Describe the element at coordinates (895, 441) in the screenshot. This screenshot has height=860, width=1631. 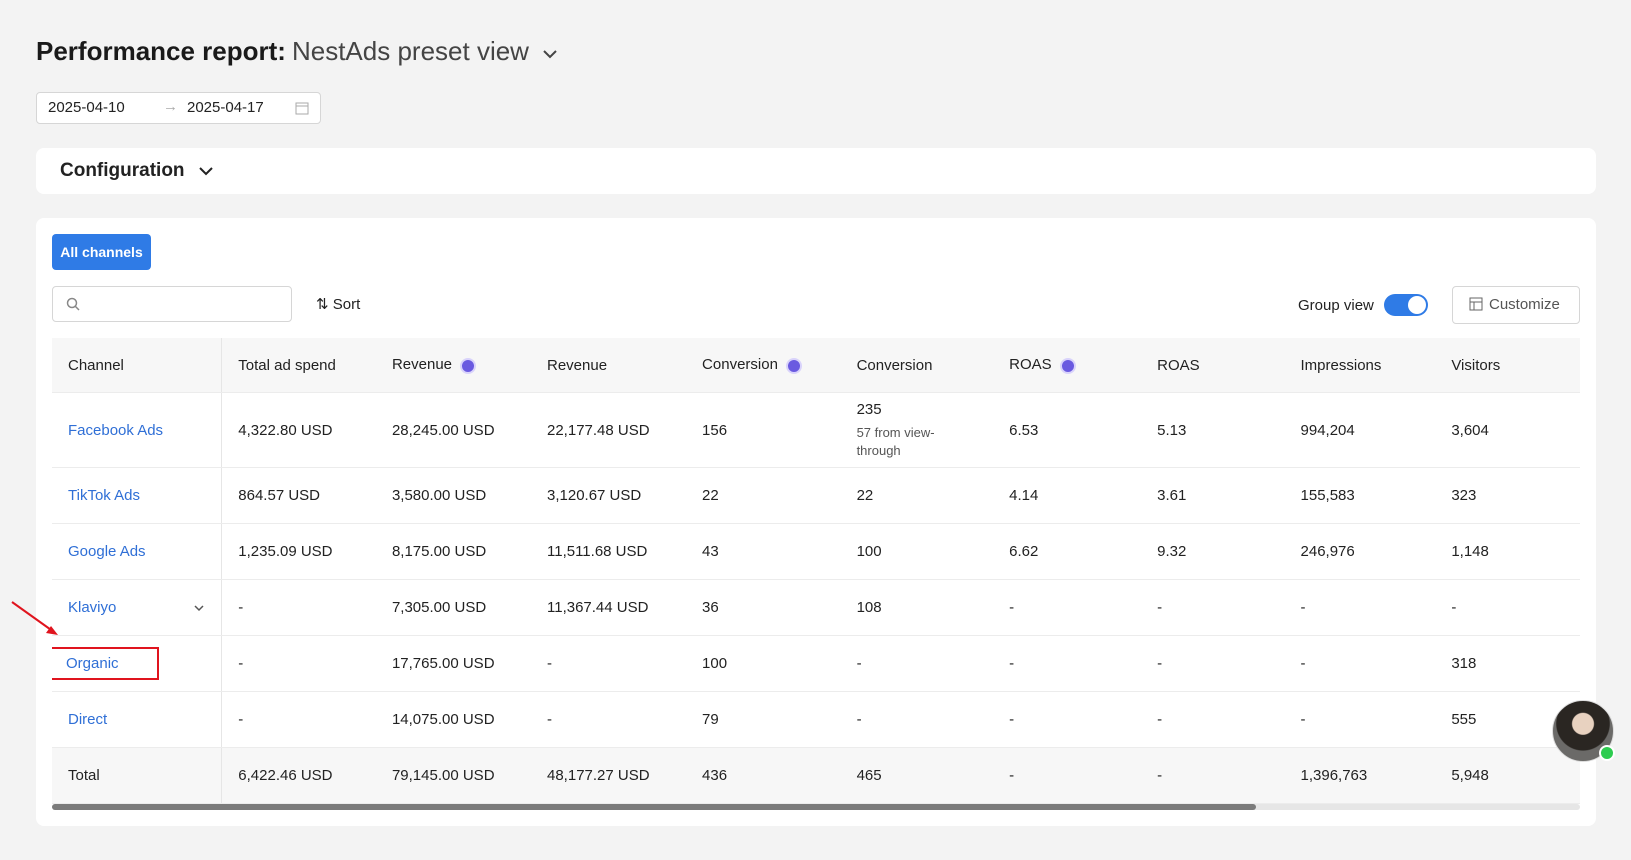
I see `cell-note: 57 from view-through` at that location.